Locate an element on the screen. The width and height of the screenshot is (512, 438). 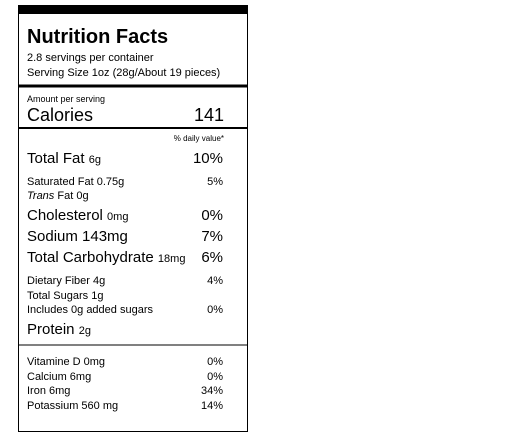
dv: 10% is located at coordinates (208, 158).